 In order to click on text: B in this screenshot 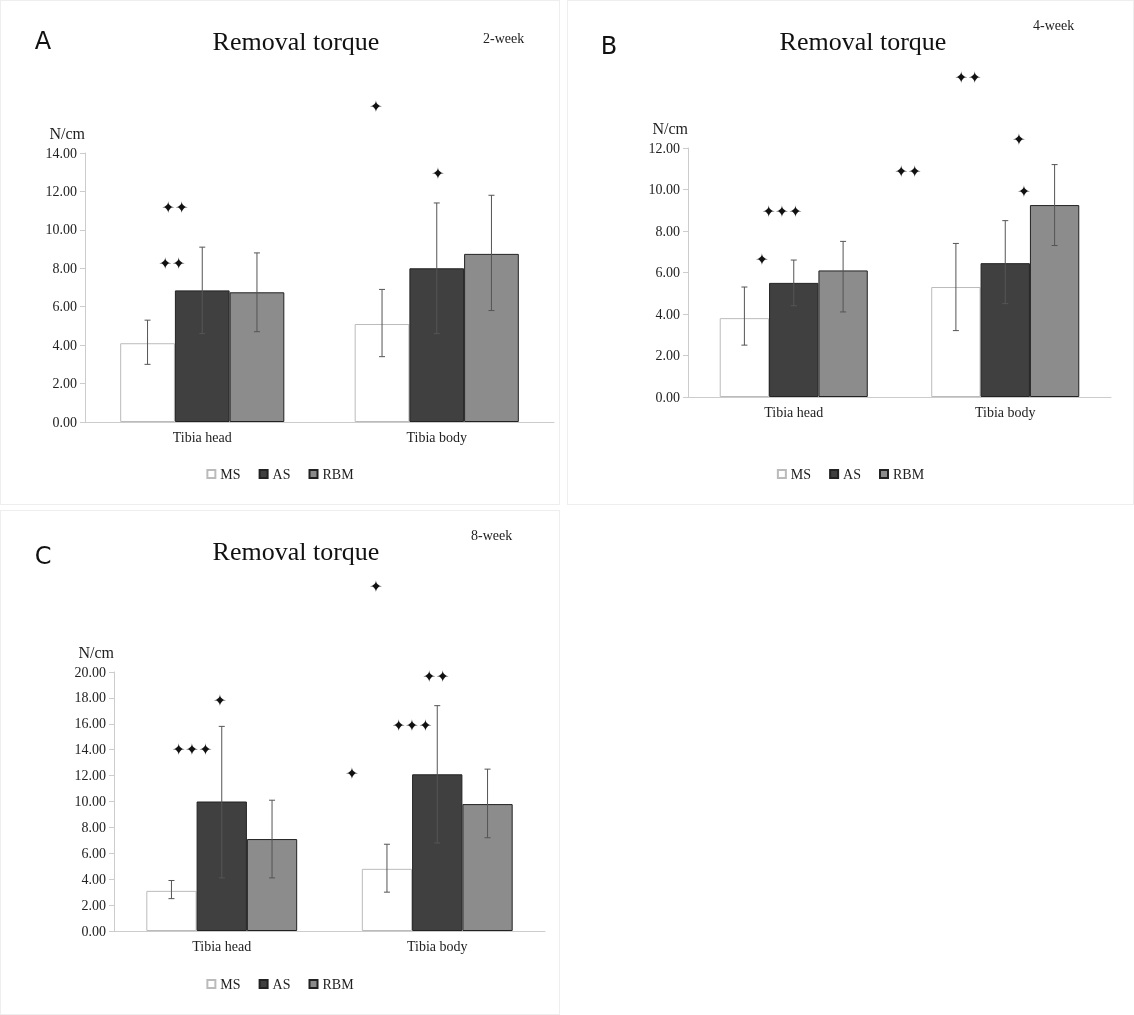, I will do `click(609, 46)`.